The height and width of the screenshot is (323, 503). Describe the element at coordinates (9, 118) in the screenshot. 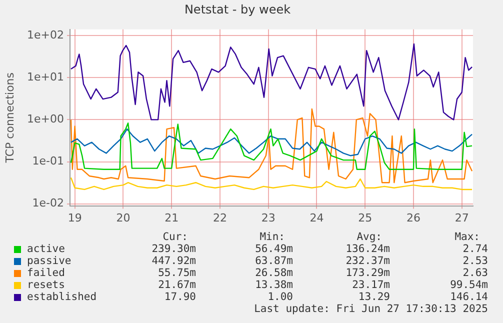

I see `y-axis-title: TCP connections` at that location.